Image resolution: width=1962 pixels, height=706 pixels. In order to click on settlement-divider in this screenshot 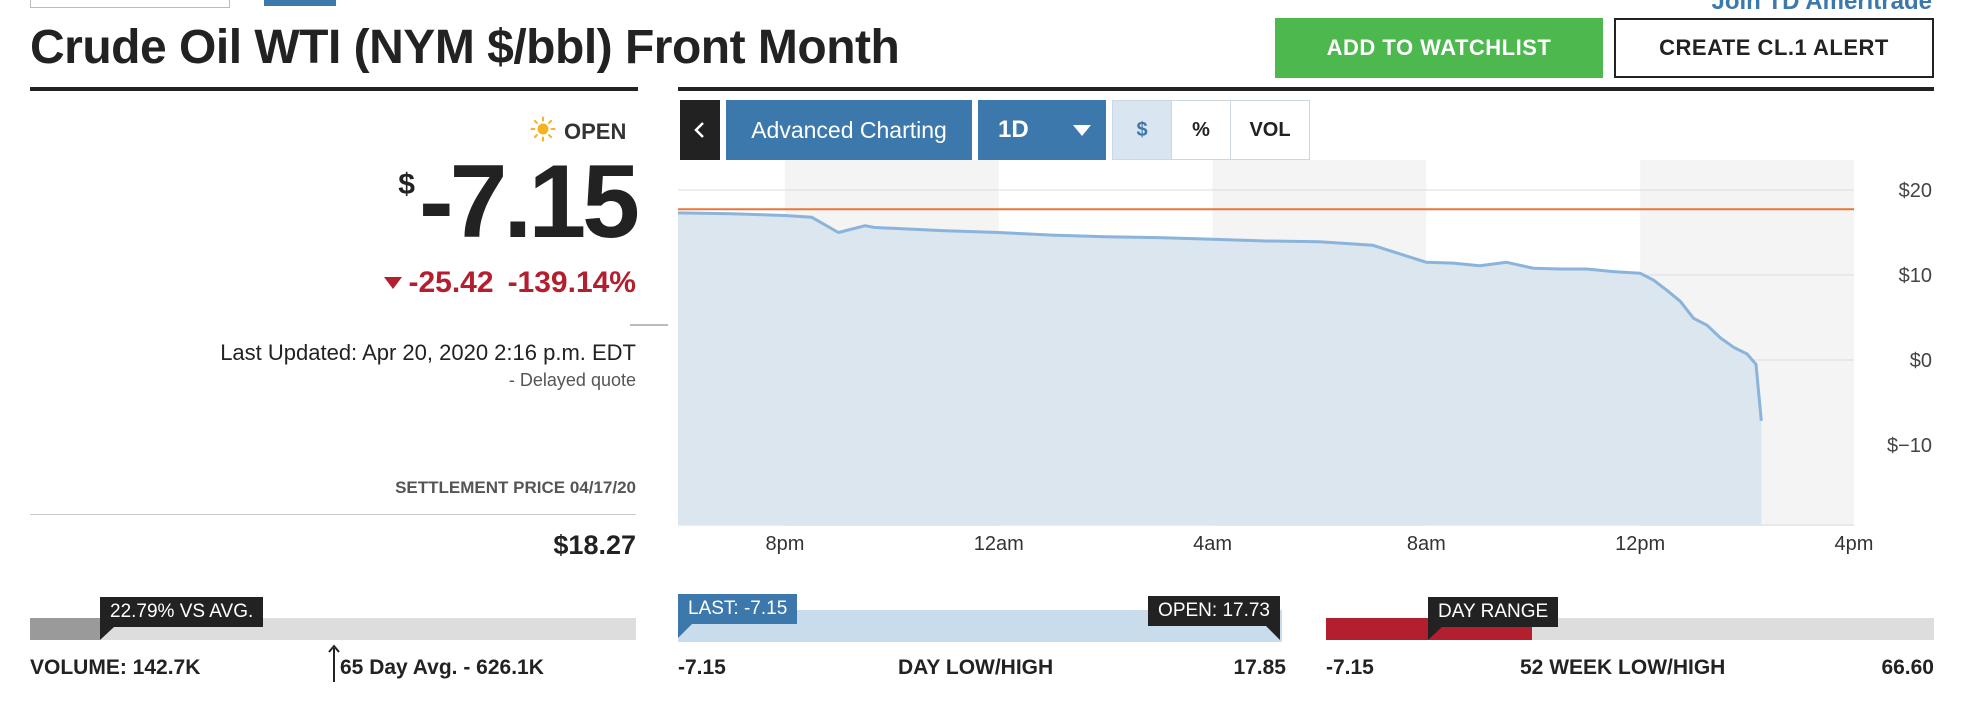, I will do `click(333, 514)`.